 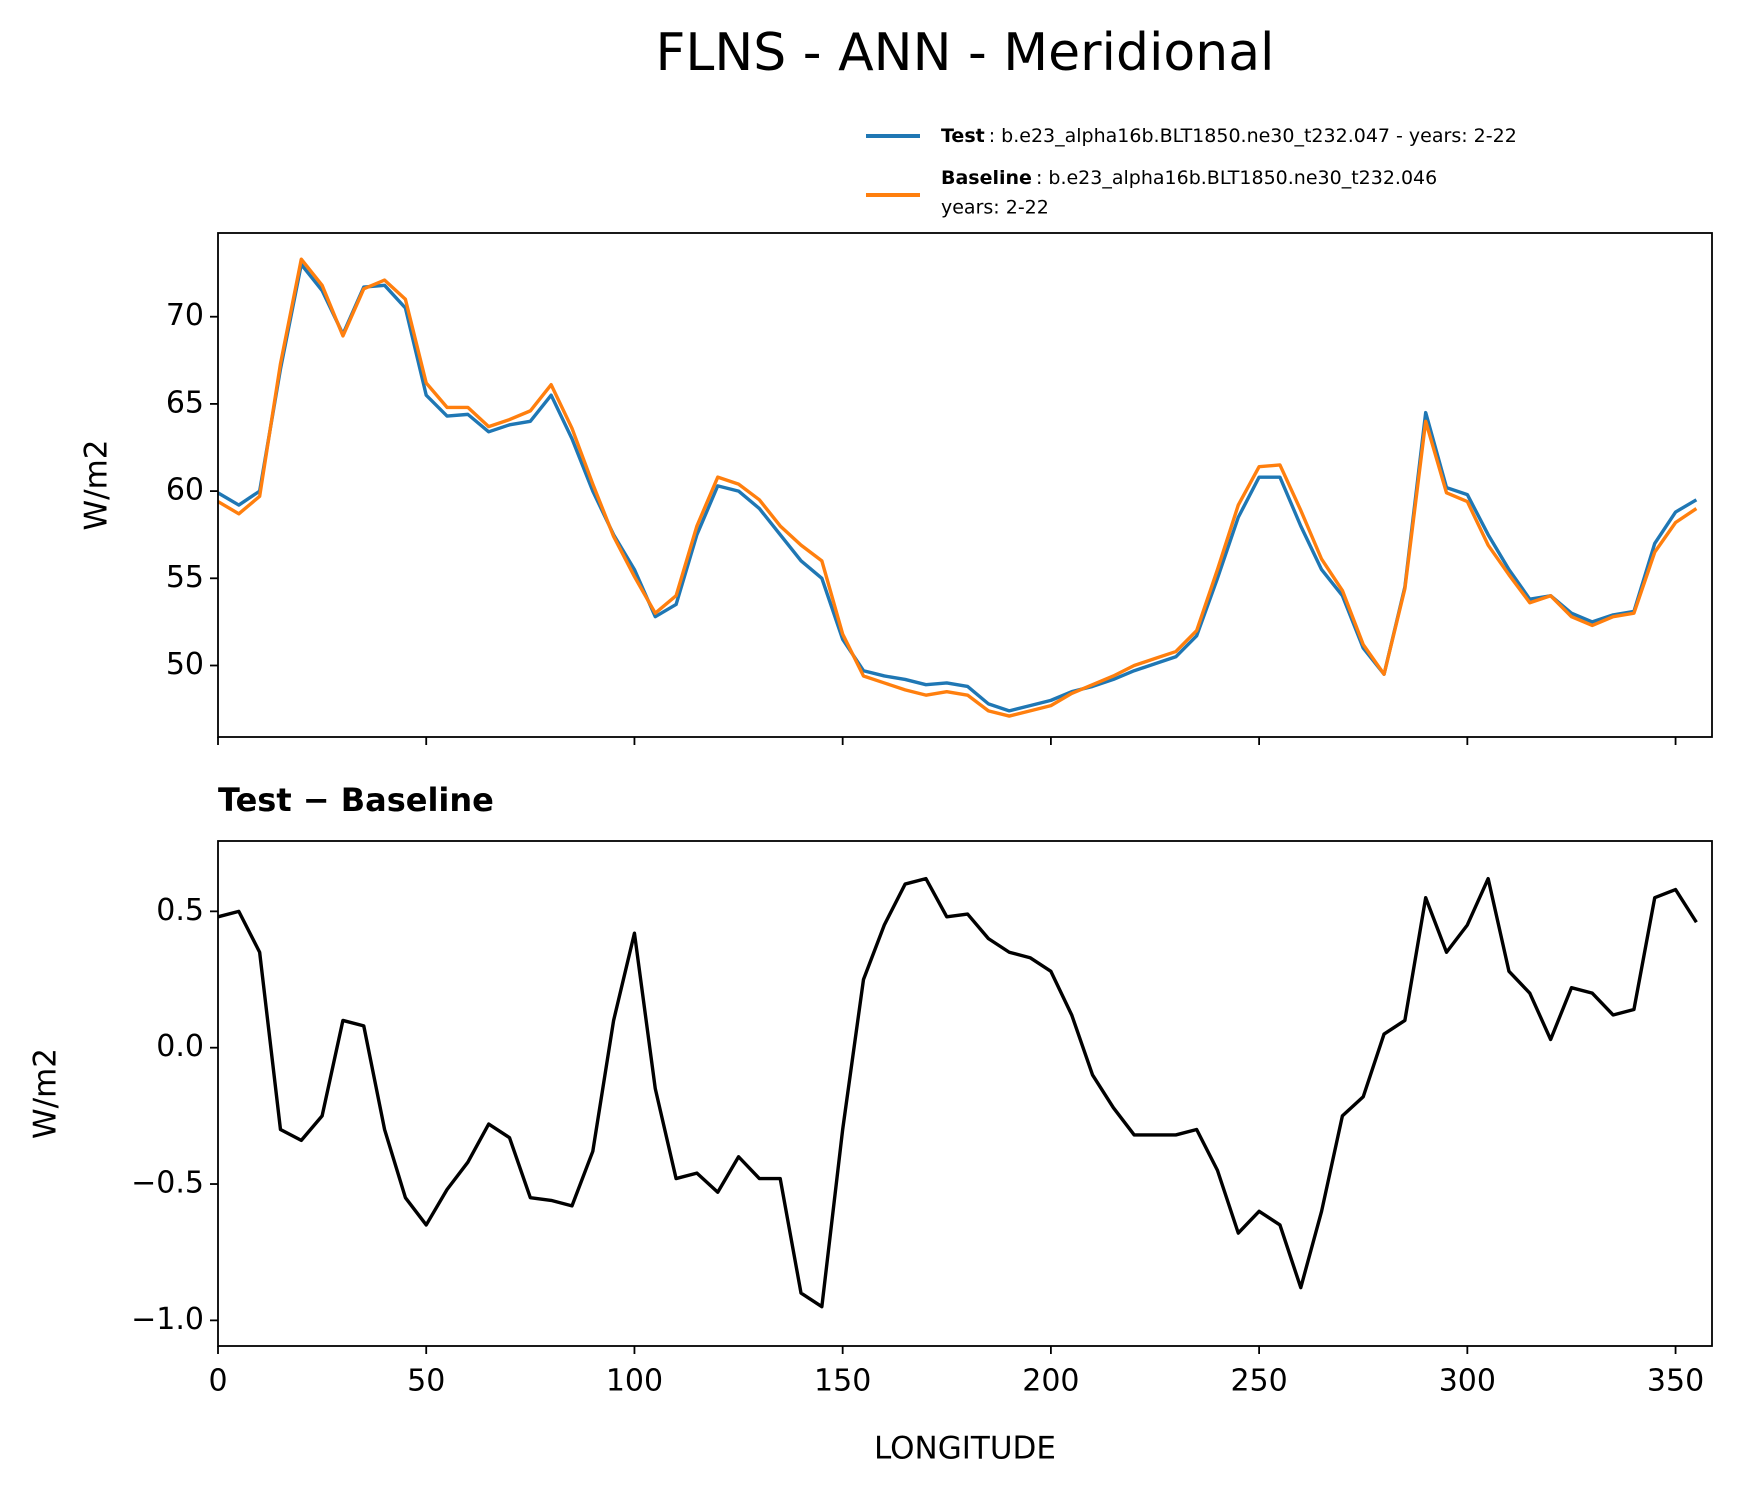 I want to click on x-tick-label: 200, so click(x=1050, y=1381).